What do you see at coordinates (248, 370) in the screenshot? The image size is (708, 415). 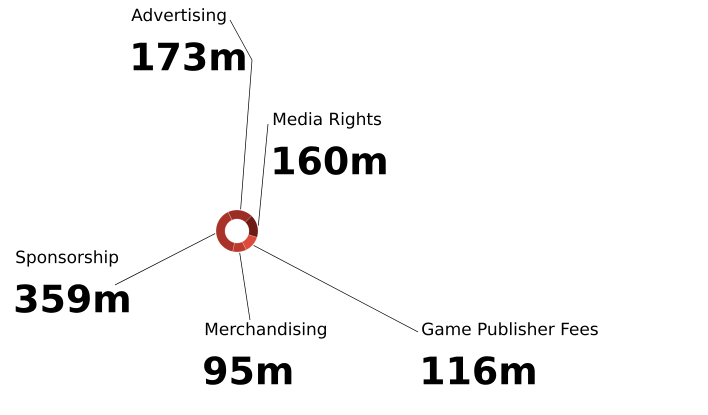 I see `data-label: 95m` at bounding box center [248, 370].